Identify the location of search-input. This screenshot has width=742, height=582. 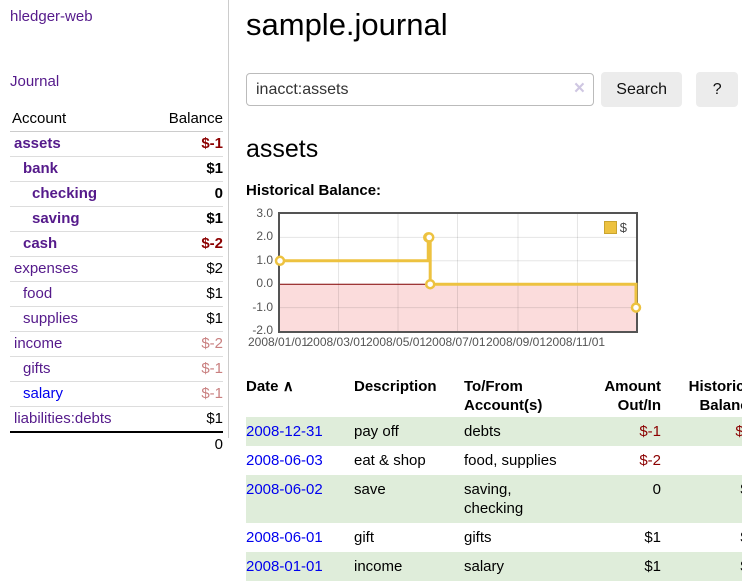
(420, 89).